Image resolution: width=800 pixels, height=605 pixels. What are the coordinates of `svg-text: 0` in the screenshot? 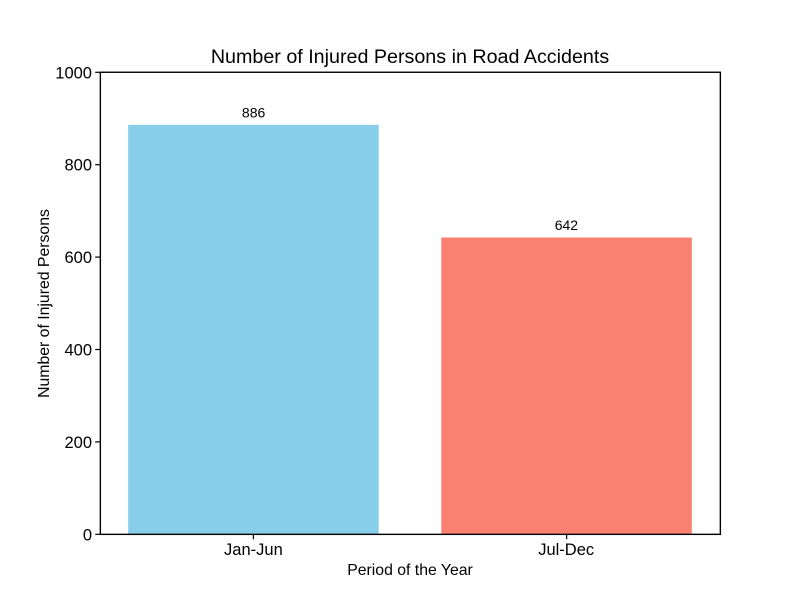 It's located at (87, 535).